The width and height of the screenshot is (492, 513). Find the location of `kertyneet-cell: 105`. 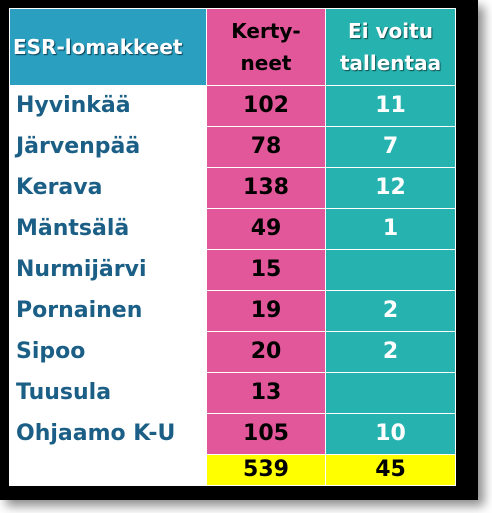

kertyneet-cell: 105 is located at coordinates (266, 434).